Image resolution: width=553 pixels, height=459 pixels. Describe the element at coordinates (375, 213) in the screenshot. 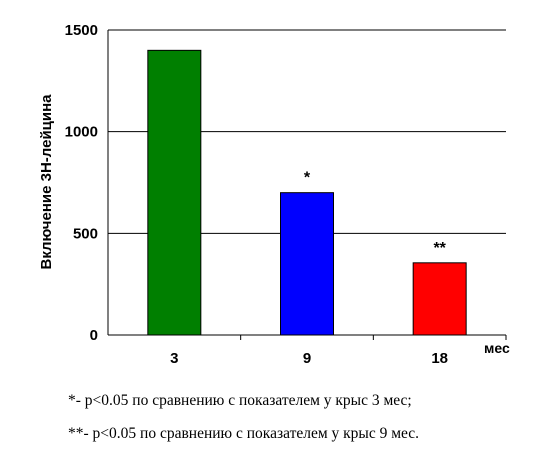

I see `significance-annotations: ***` at that location.